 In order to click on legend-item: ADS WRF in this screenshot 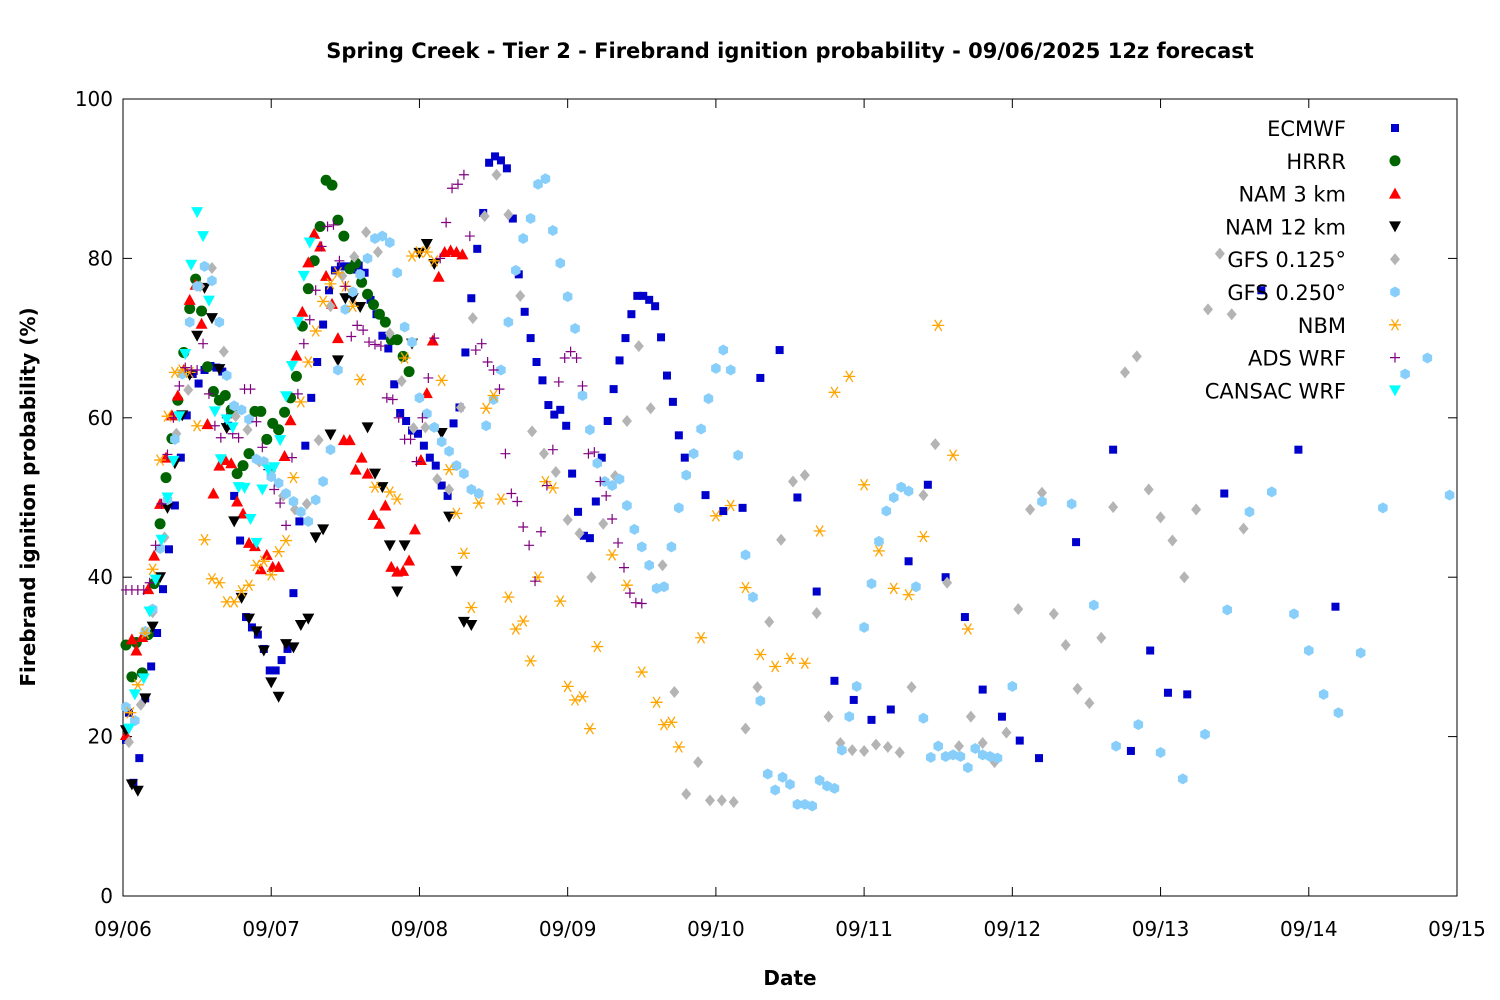, I will do `click(1324, 359)`.